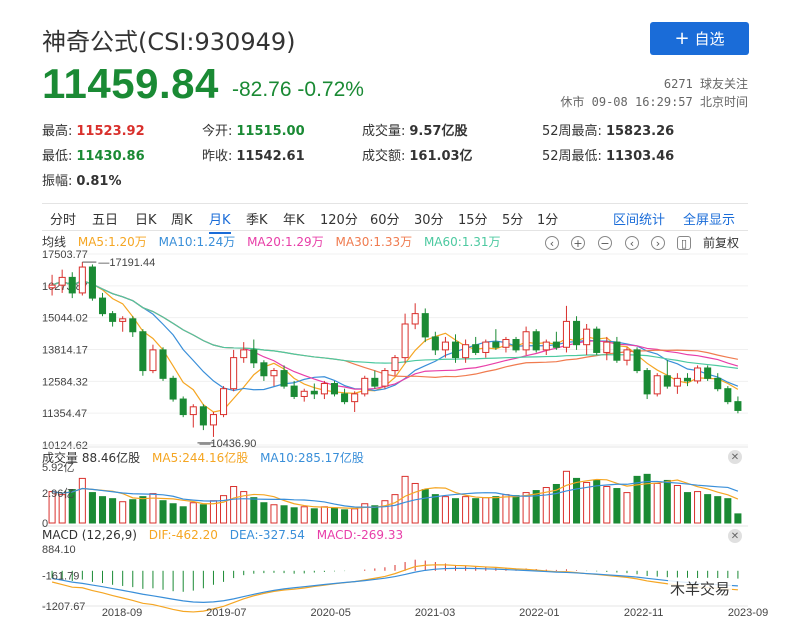 Image resolution: width=793 pixels, height=626 pixels. Describe the element at coordinates (705, 84) in the screenshot. I see `followers-count: 6271 球友关注` at that location.